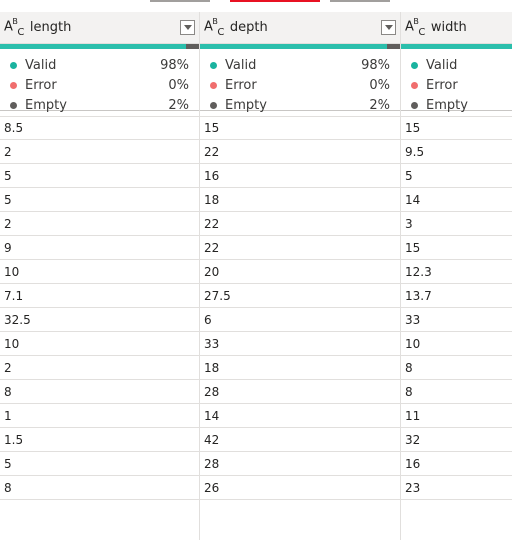 The height and width of the screenshot is (540, 512). I want to click on table-row: 2 22 3, so click(256, 224).